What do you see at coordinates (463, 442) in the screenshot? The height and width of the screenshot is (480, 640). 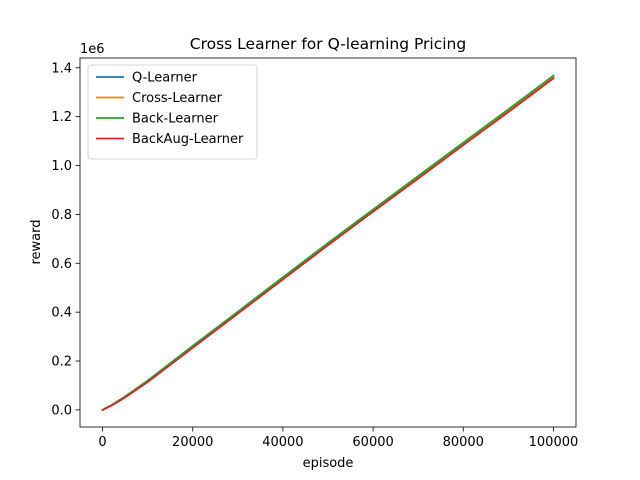 I see `x-tick-label: 80000` at bounding box center [463, 442].